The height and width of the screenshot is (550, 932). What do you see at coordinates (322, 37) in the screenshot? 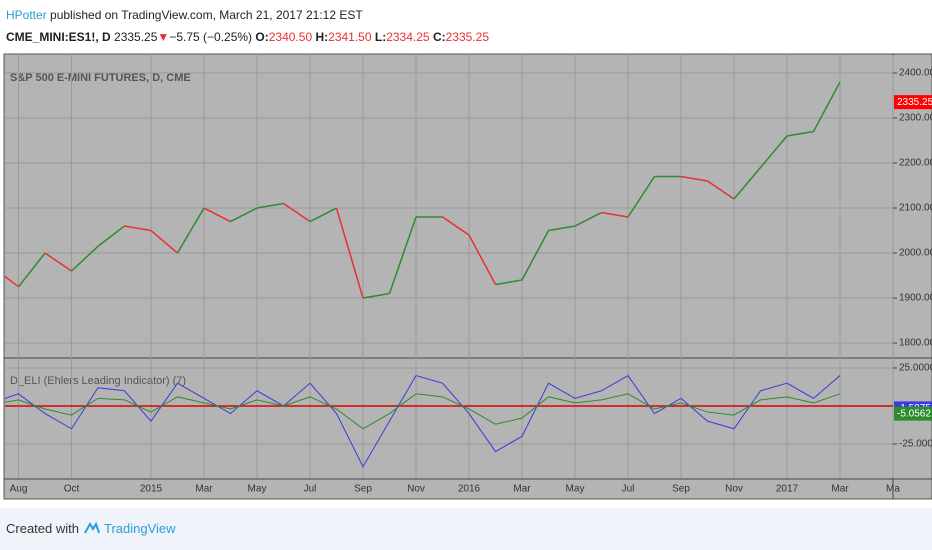
I see `ohlc-label: H:` at bounding box center [322, 37].